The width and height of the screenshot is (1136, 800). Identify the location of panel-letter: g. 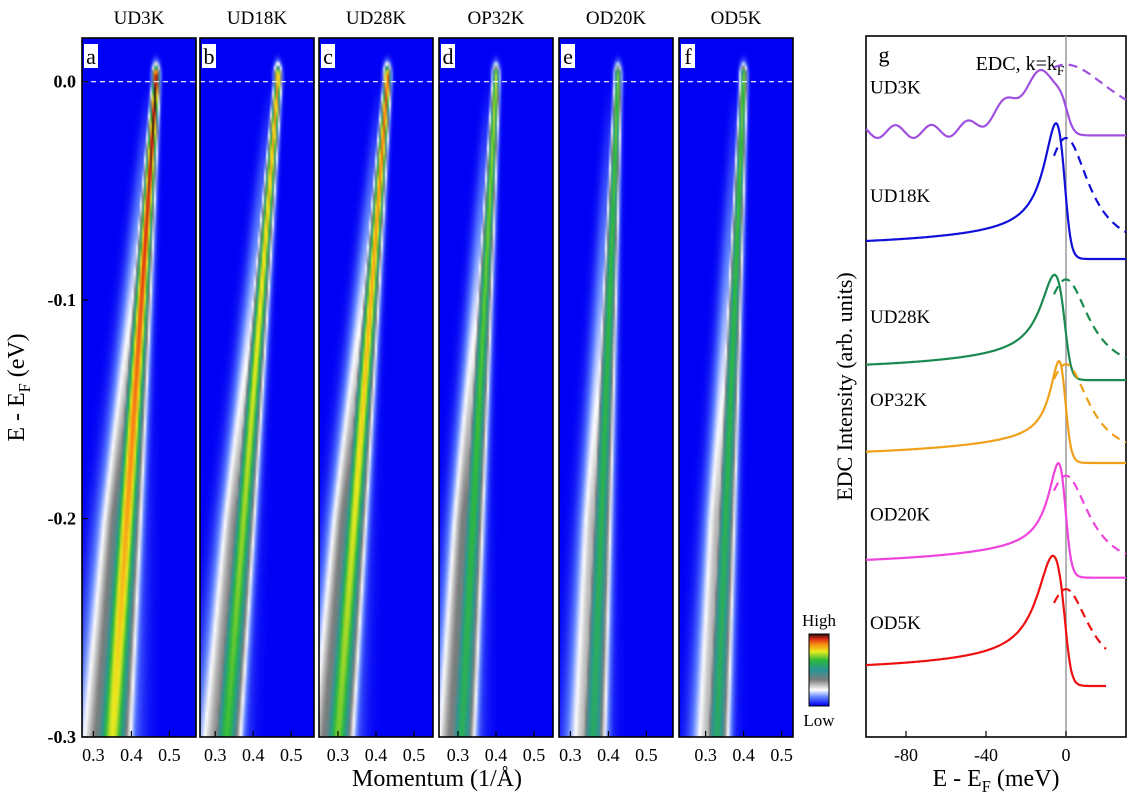
(884, 54).